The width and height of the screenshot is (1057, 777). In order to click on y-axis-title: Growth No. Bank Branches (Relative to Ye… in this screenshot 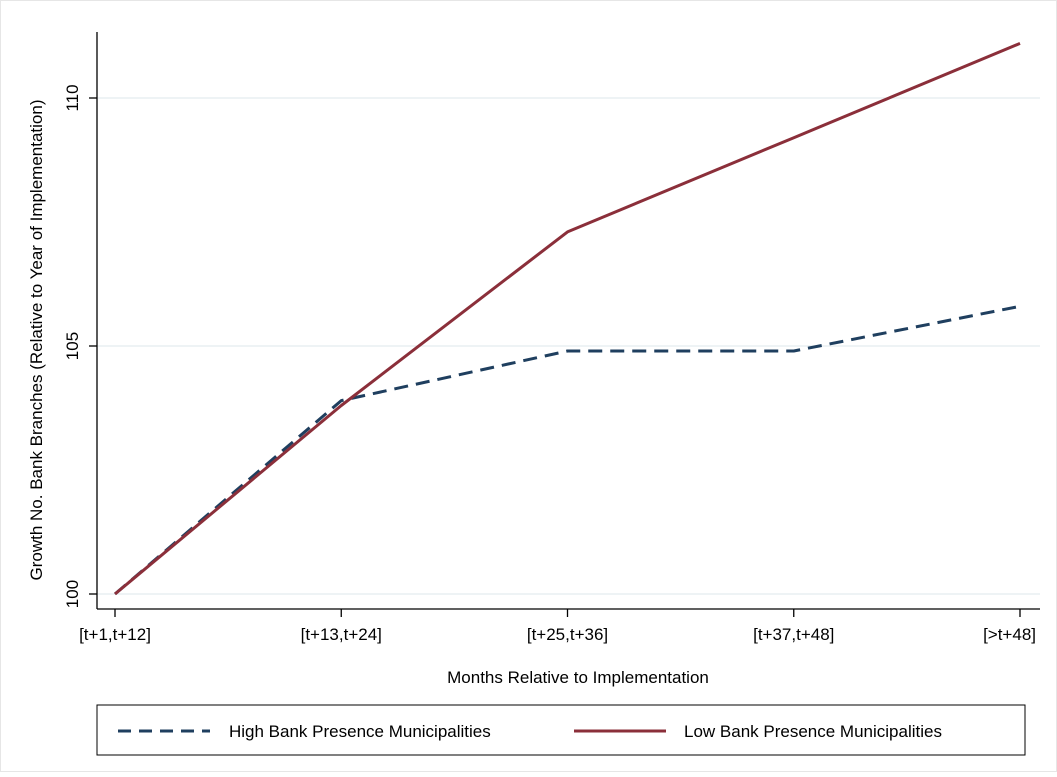, I will do `click(36, 340)`.